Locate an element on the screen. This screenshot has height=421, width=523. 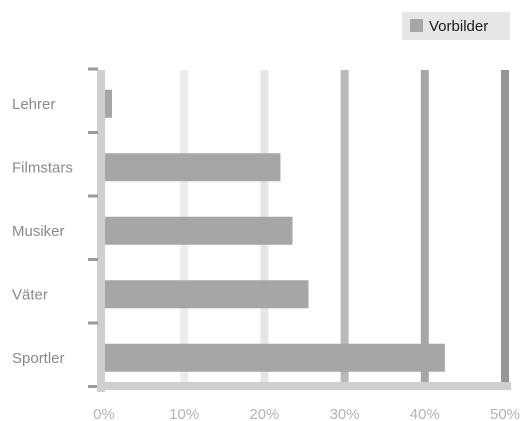
legend-swatch is located at coordinates (416, 25).